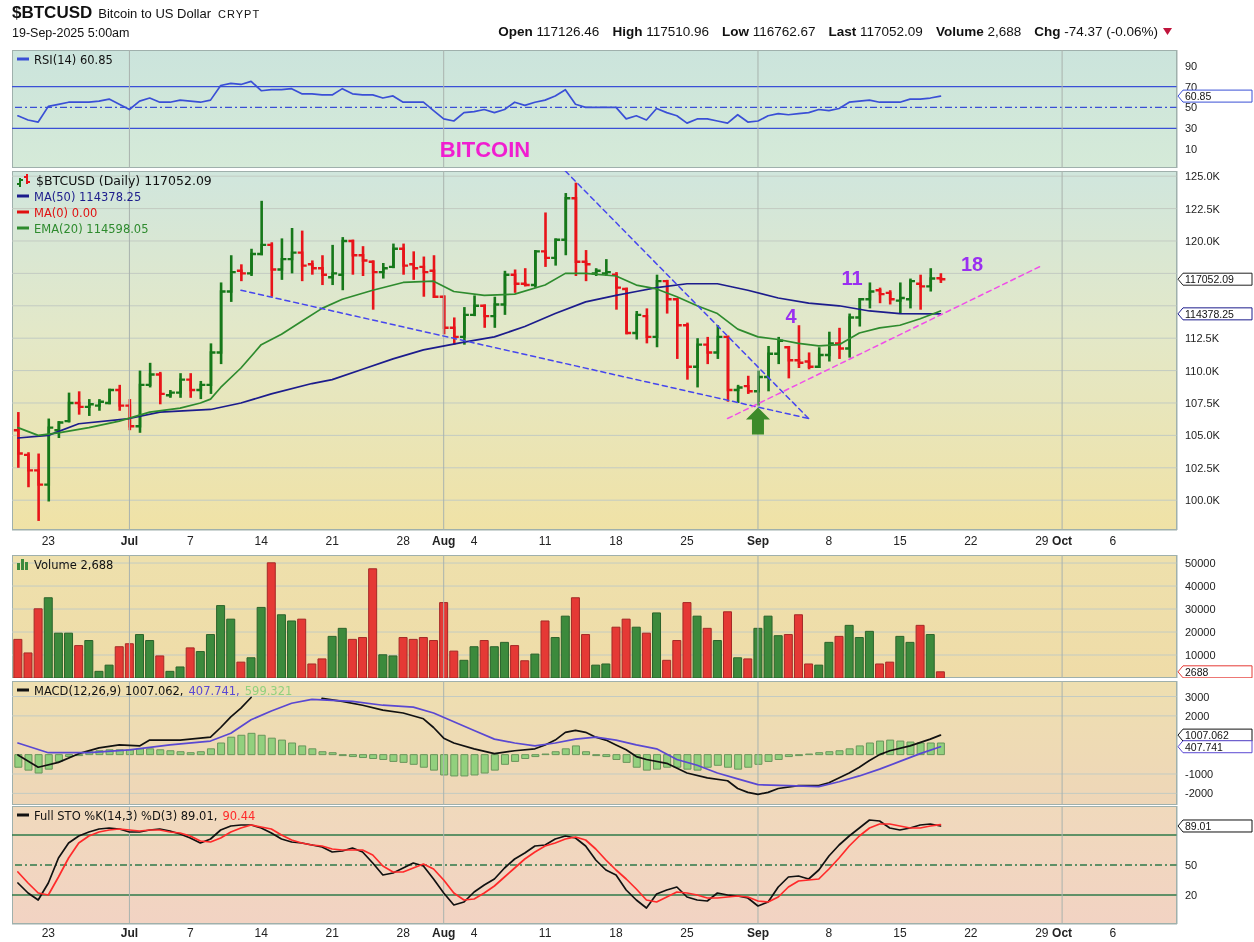 This screenshot has height=942, width=1254. I want to click on y-tick-label: 120.0K, so click(1203, 240).